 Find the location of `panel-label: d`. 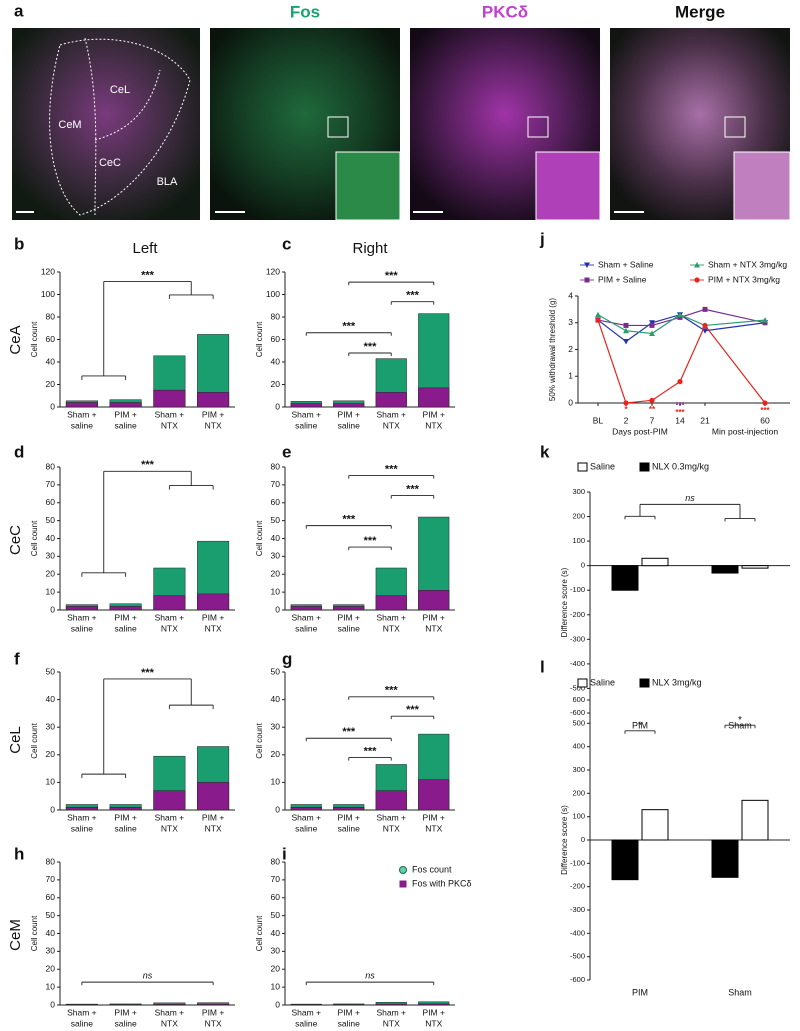

panel-label: d is located at coordinates (19, 451).